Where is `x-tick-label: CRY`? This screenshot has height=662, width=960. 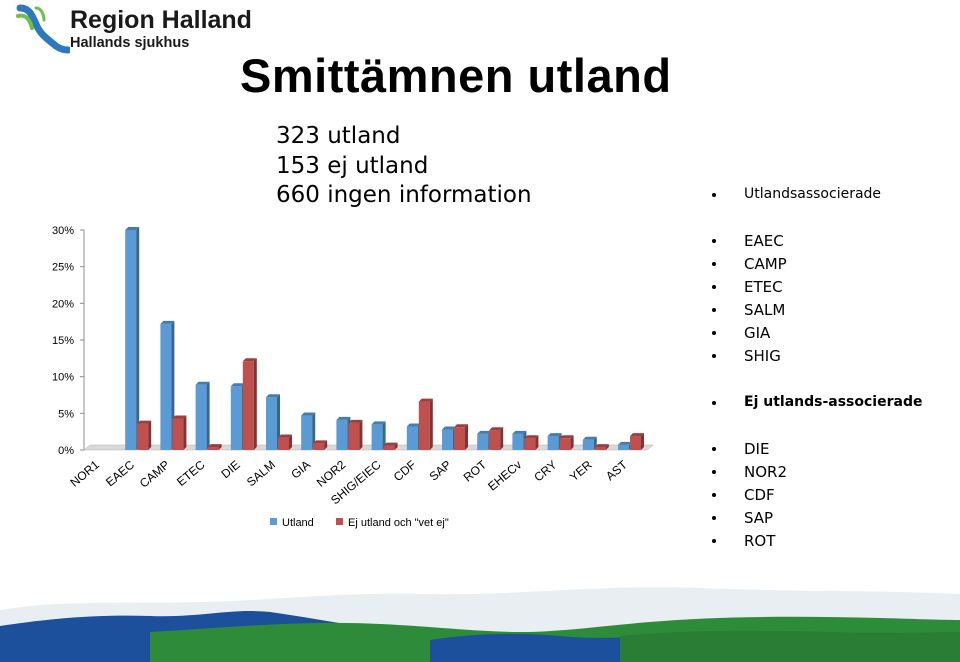
x-tick-label: CRY is located at coordinates (545, 471).